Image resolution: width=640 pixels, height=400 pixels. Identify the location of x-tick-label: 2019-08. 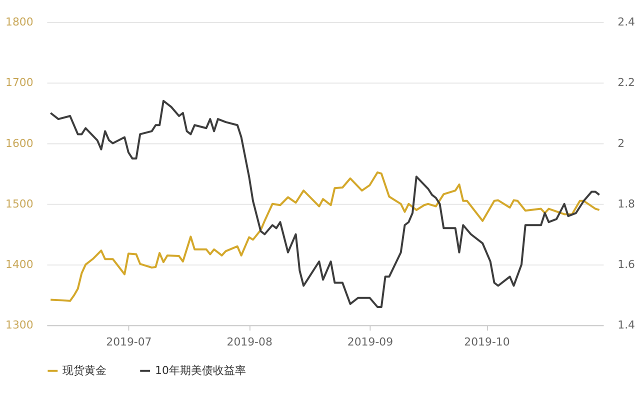
(249, 342).